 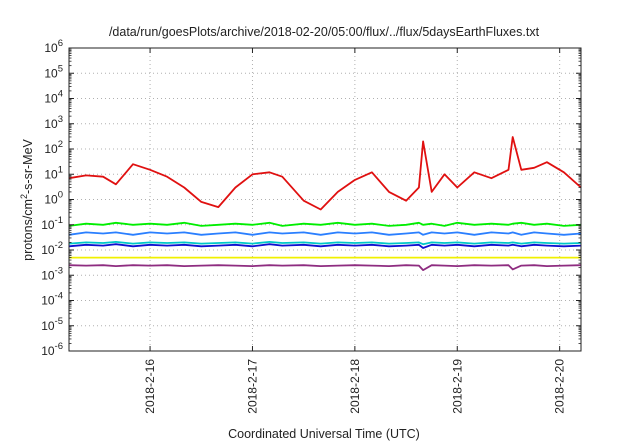 What do you see at coordinates (52, 349) in the screenshot?
I see `y-tick-label: 10⁻⁶` at bounding box center [52, 349].